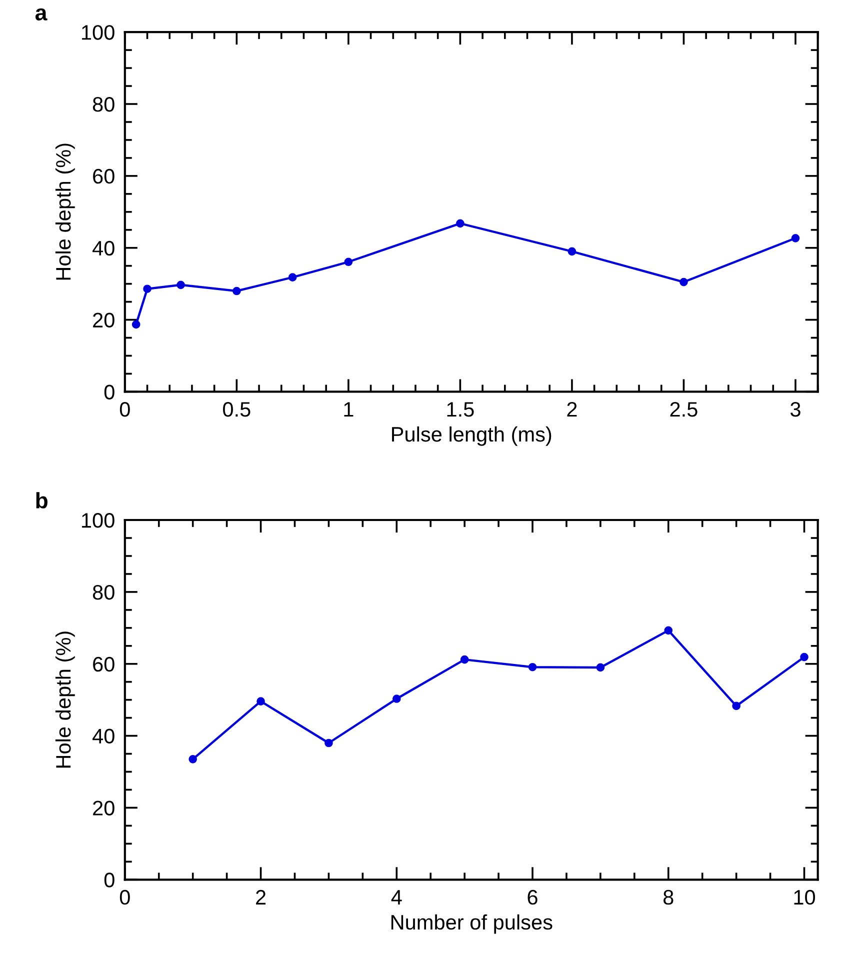  What do you see at coordinates (349, 409) in the screenshot?
I see `x-tick-label: 1` at bounding box center [349, 409].